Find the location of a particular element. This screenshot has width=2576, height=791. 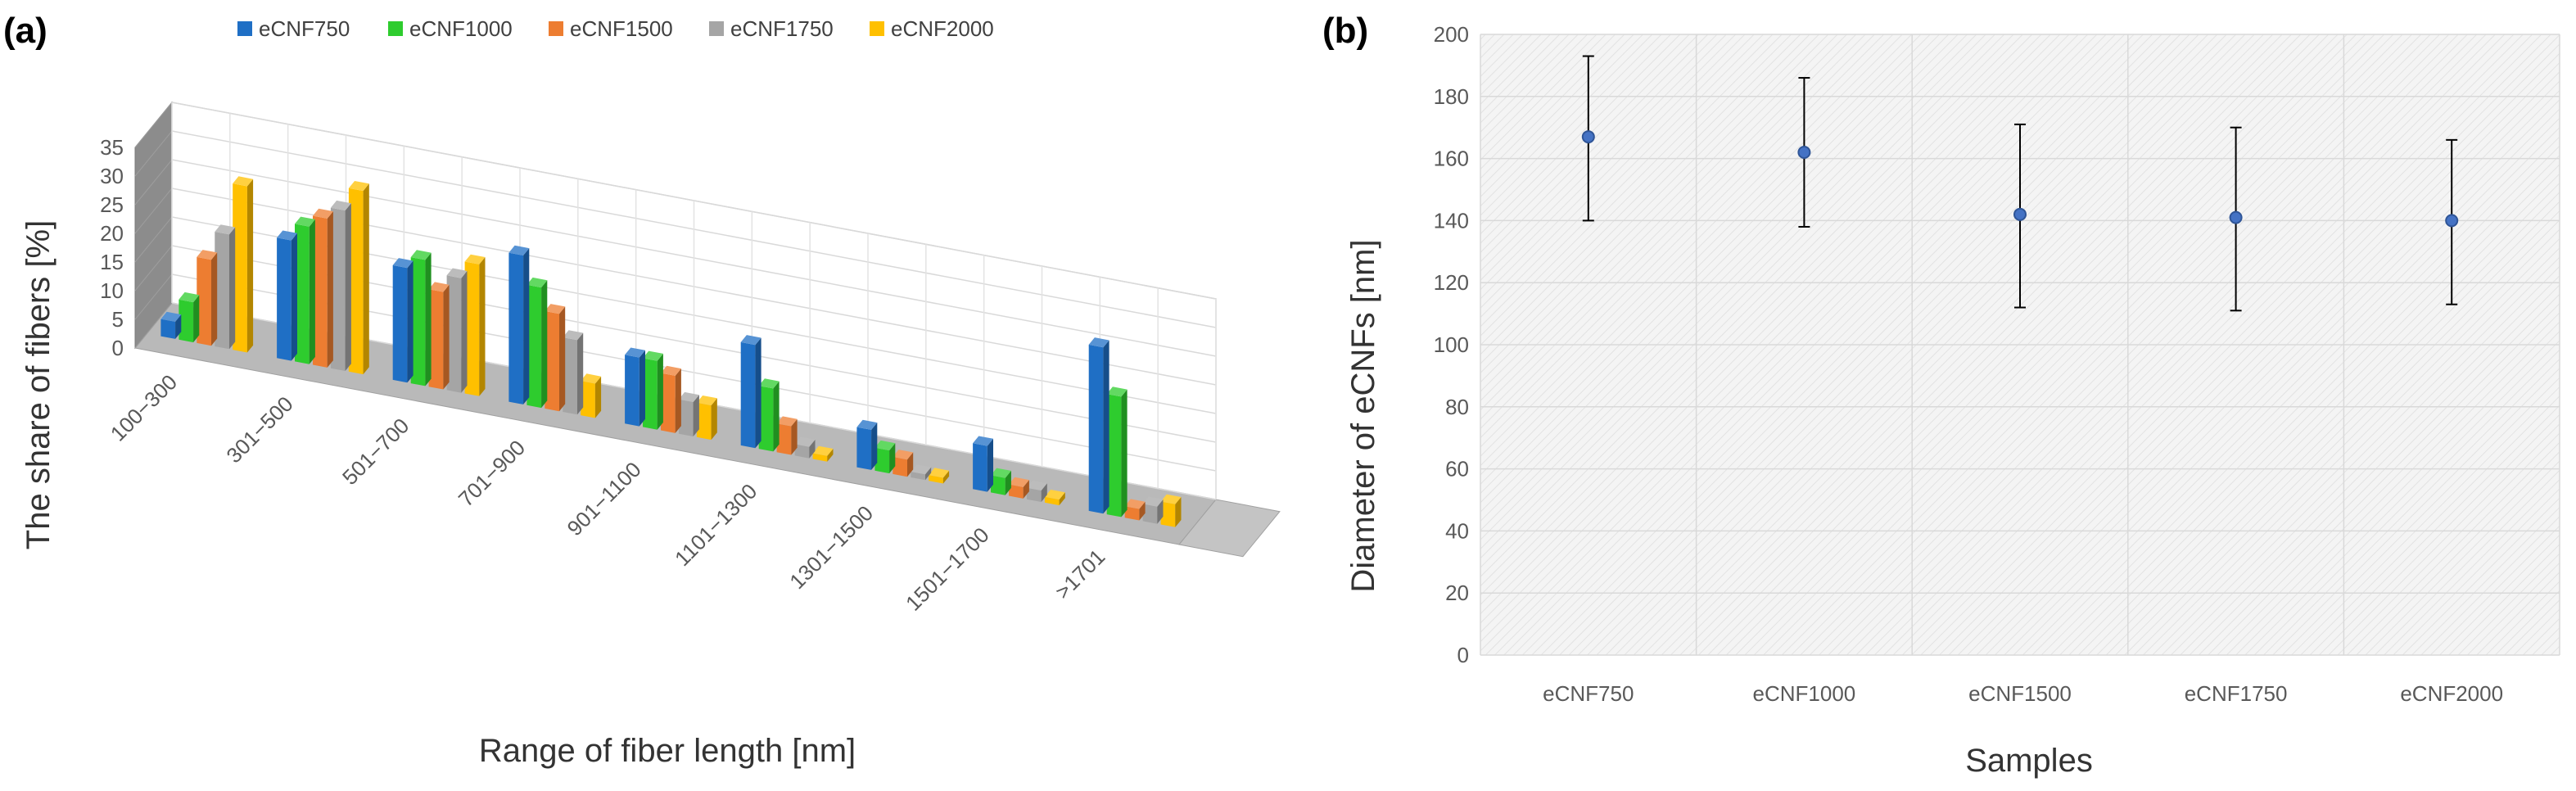

chart-b-y-tick-label: 100 is located at coordinates (1451, 344).